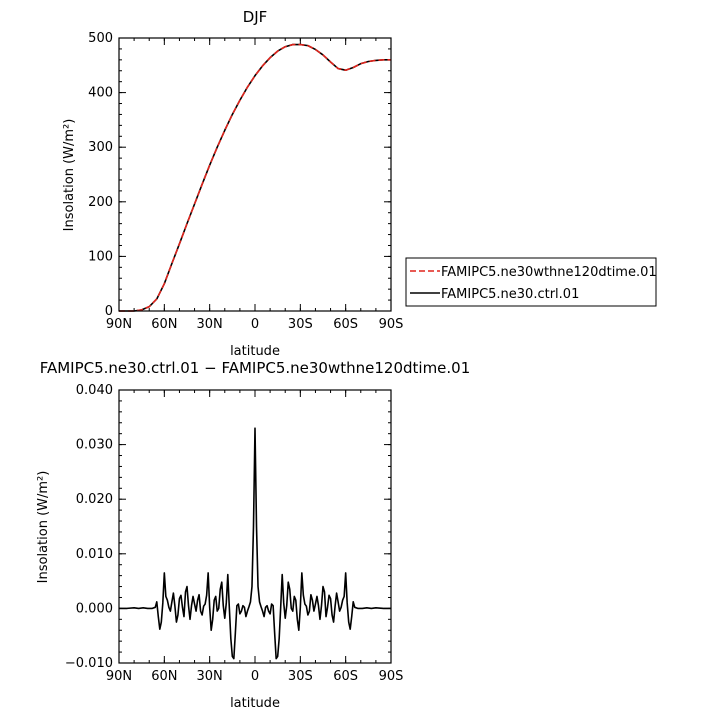 This screenshot has width=704, height=716. What do you see at coordinates (94, 445) in the screenshot?
I see `bottom-y-tick-label: 0.030` at bounding box center [94, 445].